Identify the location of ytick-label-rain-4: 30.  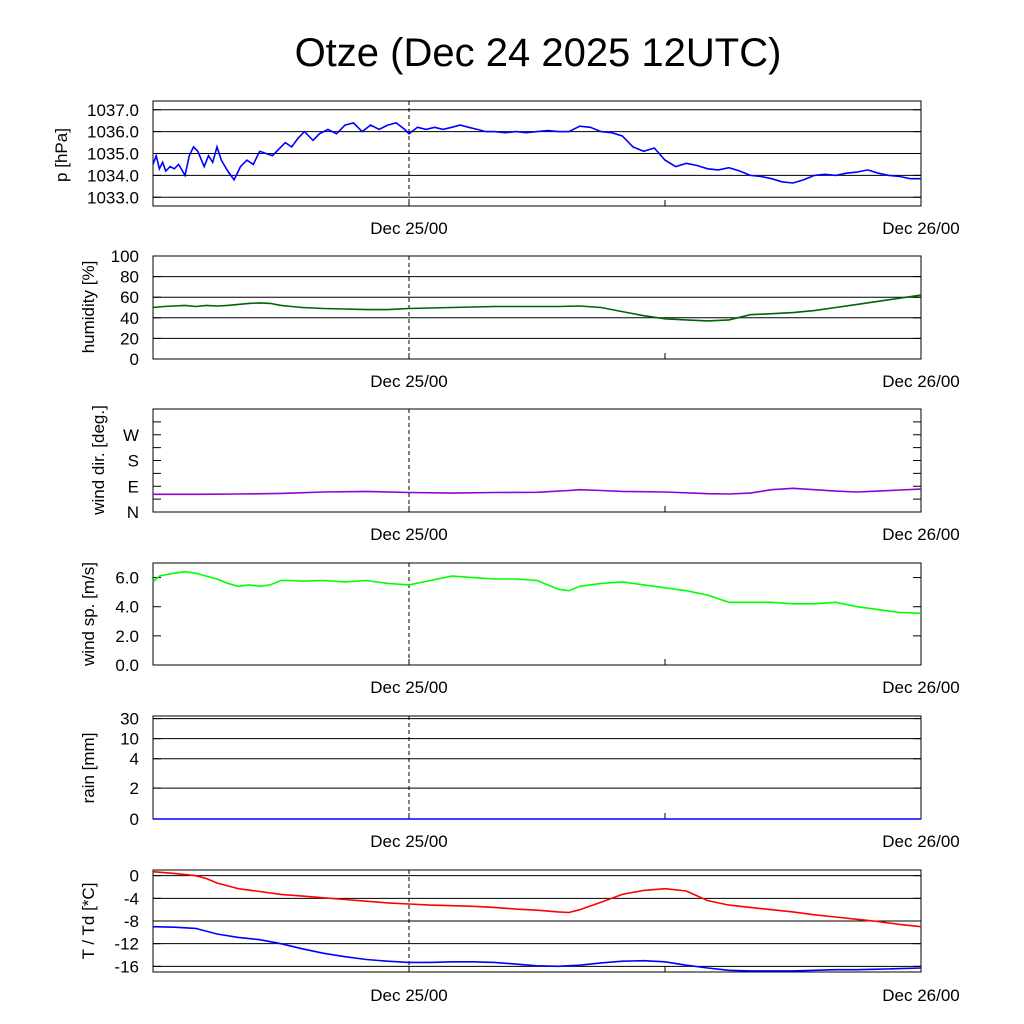
(129, 719).